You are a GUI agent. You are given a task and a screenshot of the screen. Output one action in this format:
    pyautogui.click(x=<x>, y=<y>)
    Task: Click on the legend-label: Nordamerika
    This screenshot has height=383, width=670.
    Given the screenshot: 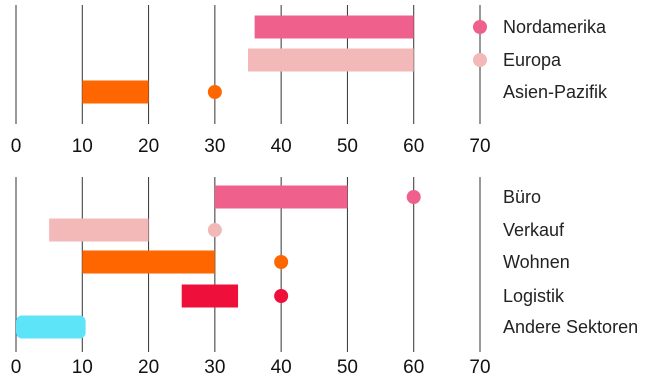 What is the action you would take?
    pyautogui.click(x=555, y=27)
    